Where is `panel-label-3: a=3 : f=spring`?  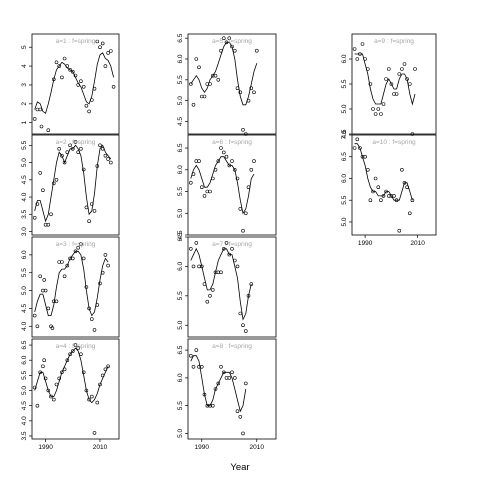
panel-label-3: a=3 : f=spring is located at coordinates (76, 244).